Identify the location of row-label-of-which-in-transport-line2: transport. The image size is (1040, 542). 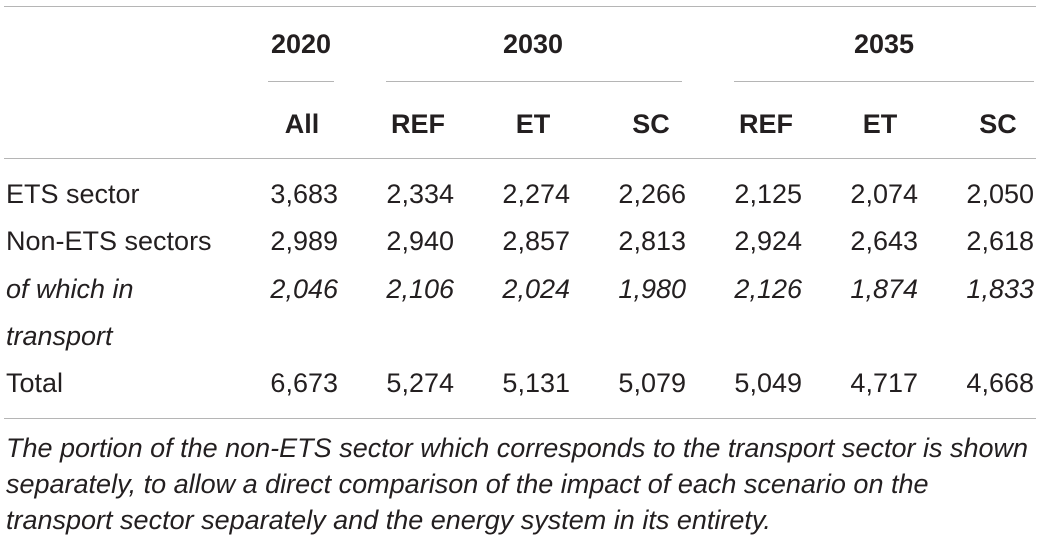
(59, 336).